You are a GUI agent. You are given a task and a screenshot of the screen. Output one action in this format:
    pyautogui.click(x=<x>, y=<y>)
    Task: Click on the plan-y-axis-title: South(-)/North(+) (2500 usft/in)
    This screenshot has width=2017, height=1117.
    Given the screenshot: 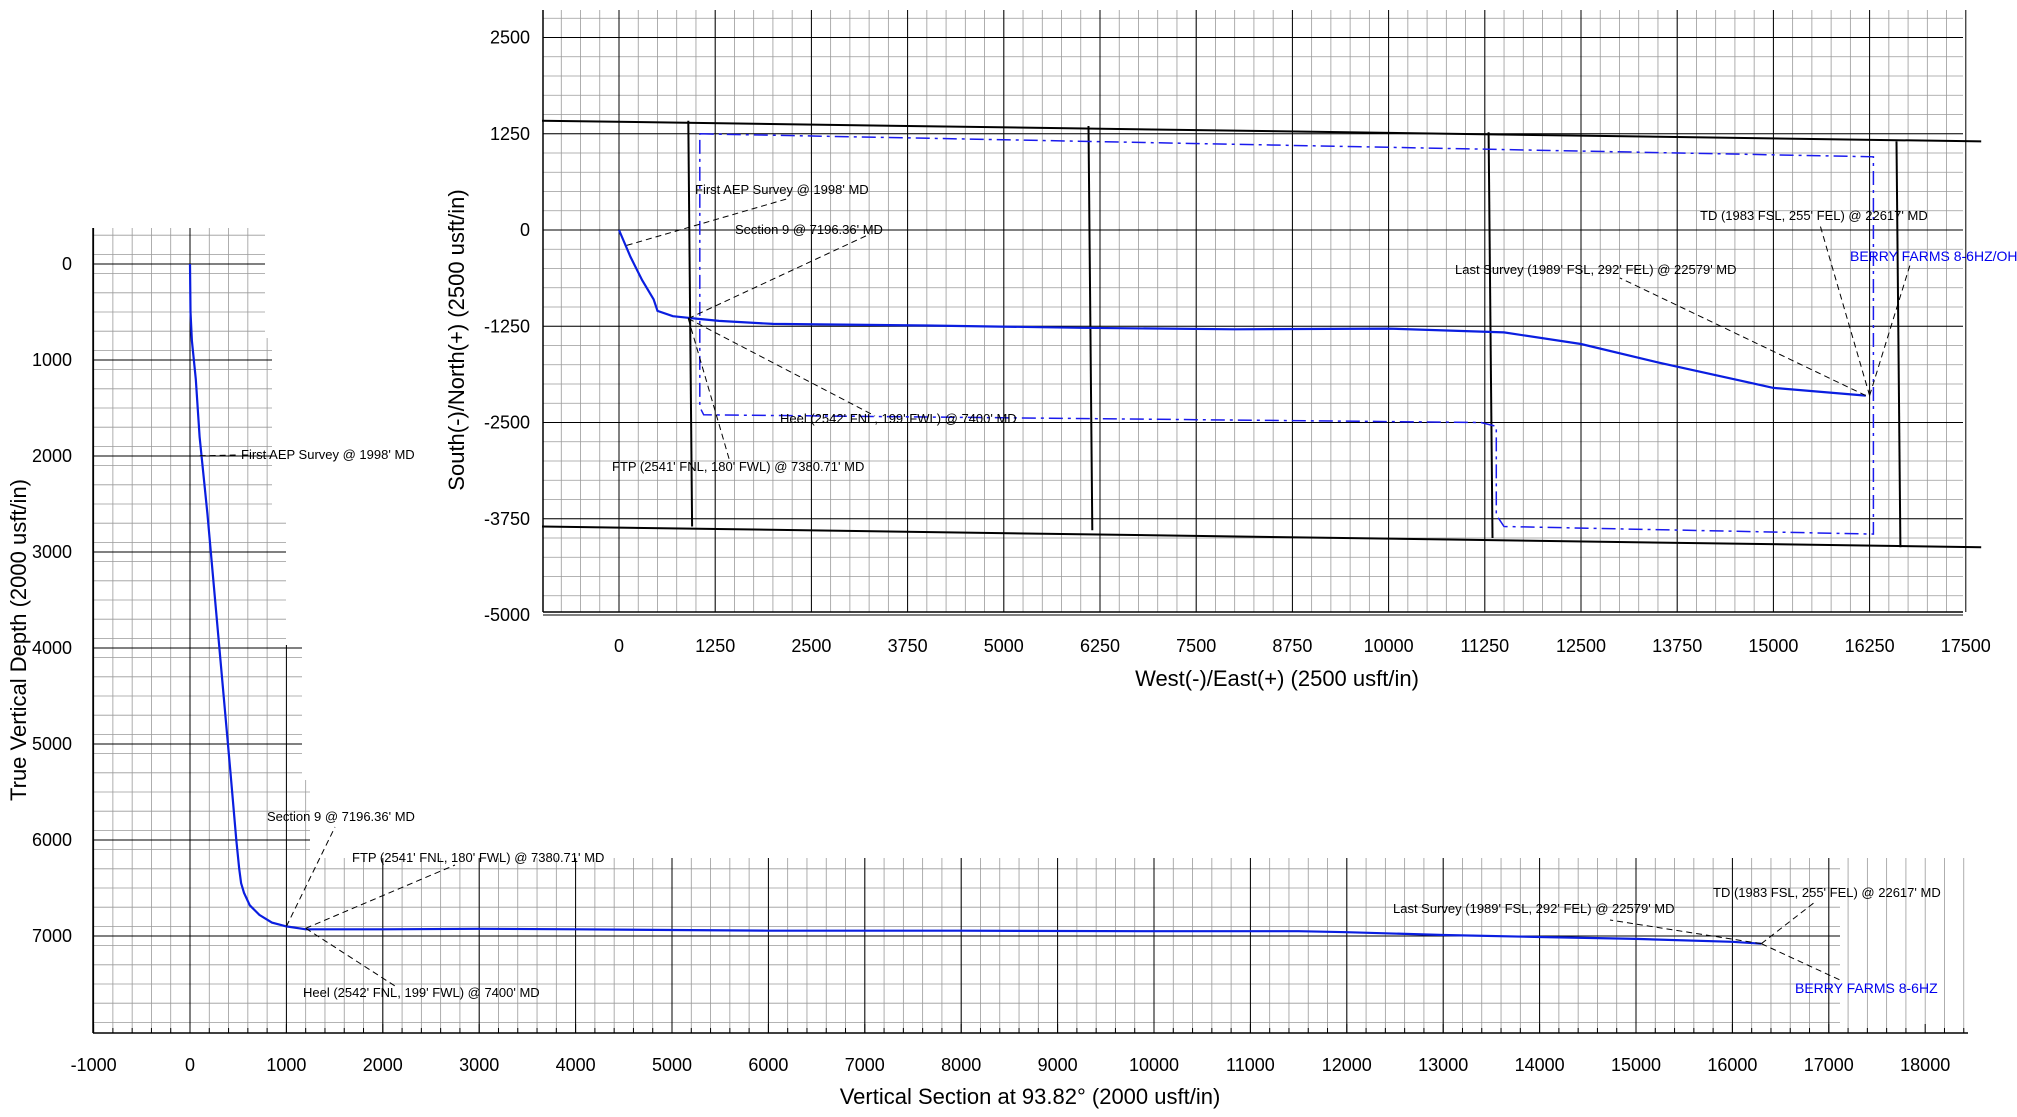 What is the action you would take?
    pyautogui.click(x=456, y=339)
    